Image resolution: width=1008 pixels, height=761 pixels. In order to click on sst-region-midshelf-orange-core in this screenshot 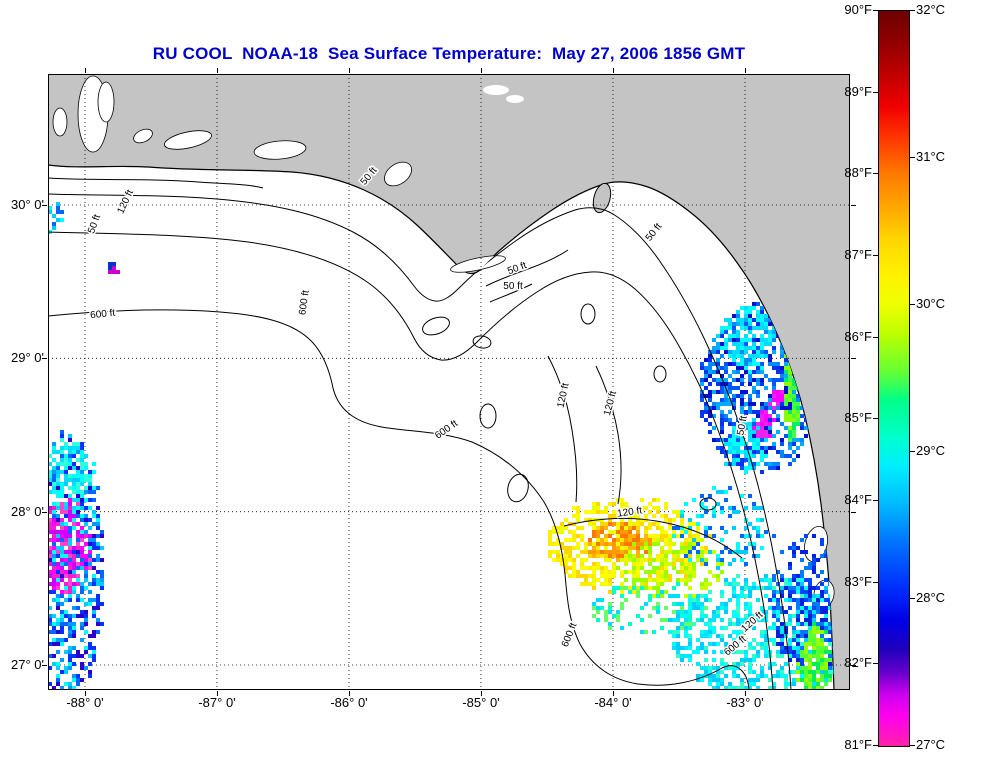, I will do `click(620, 542)`.